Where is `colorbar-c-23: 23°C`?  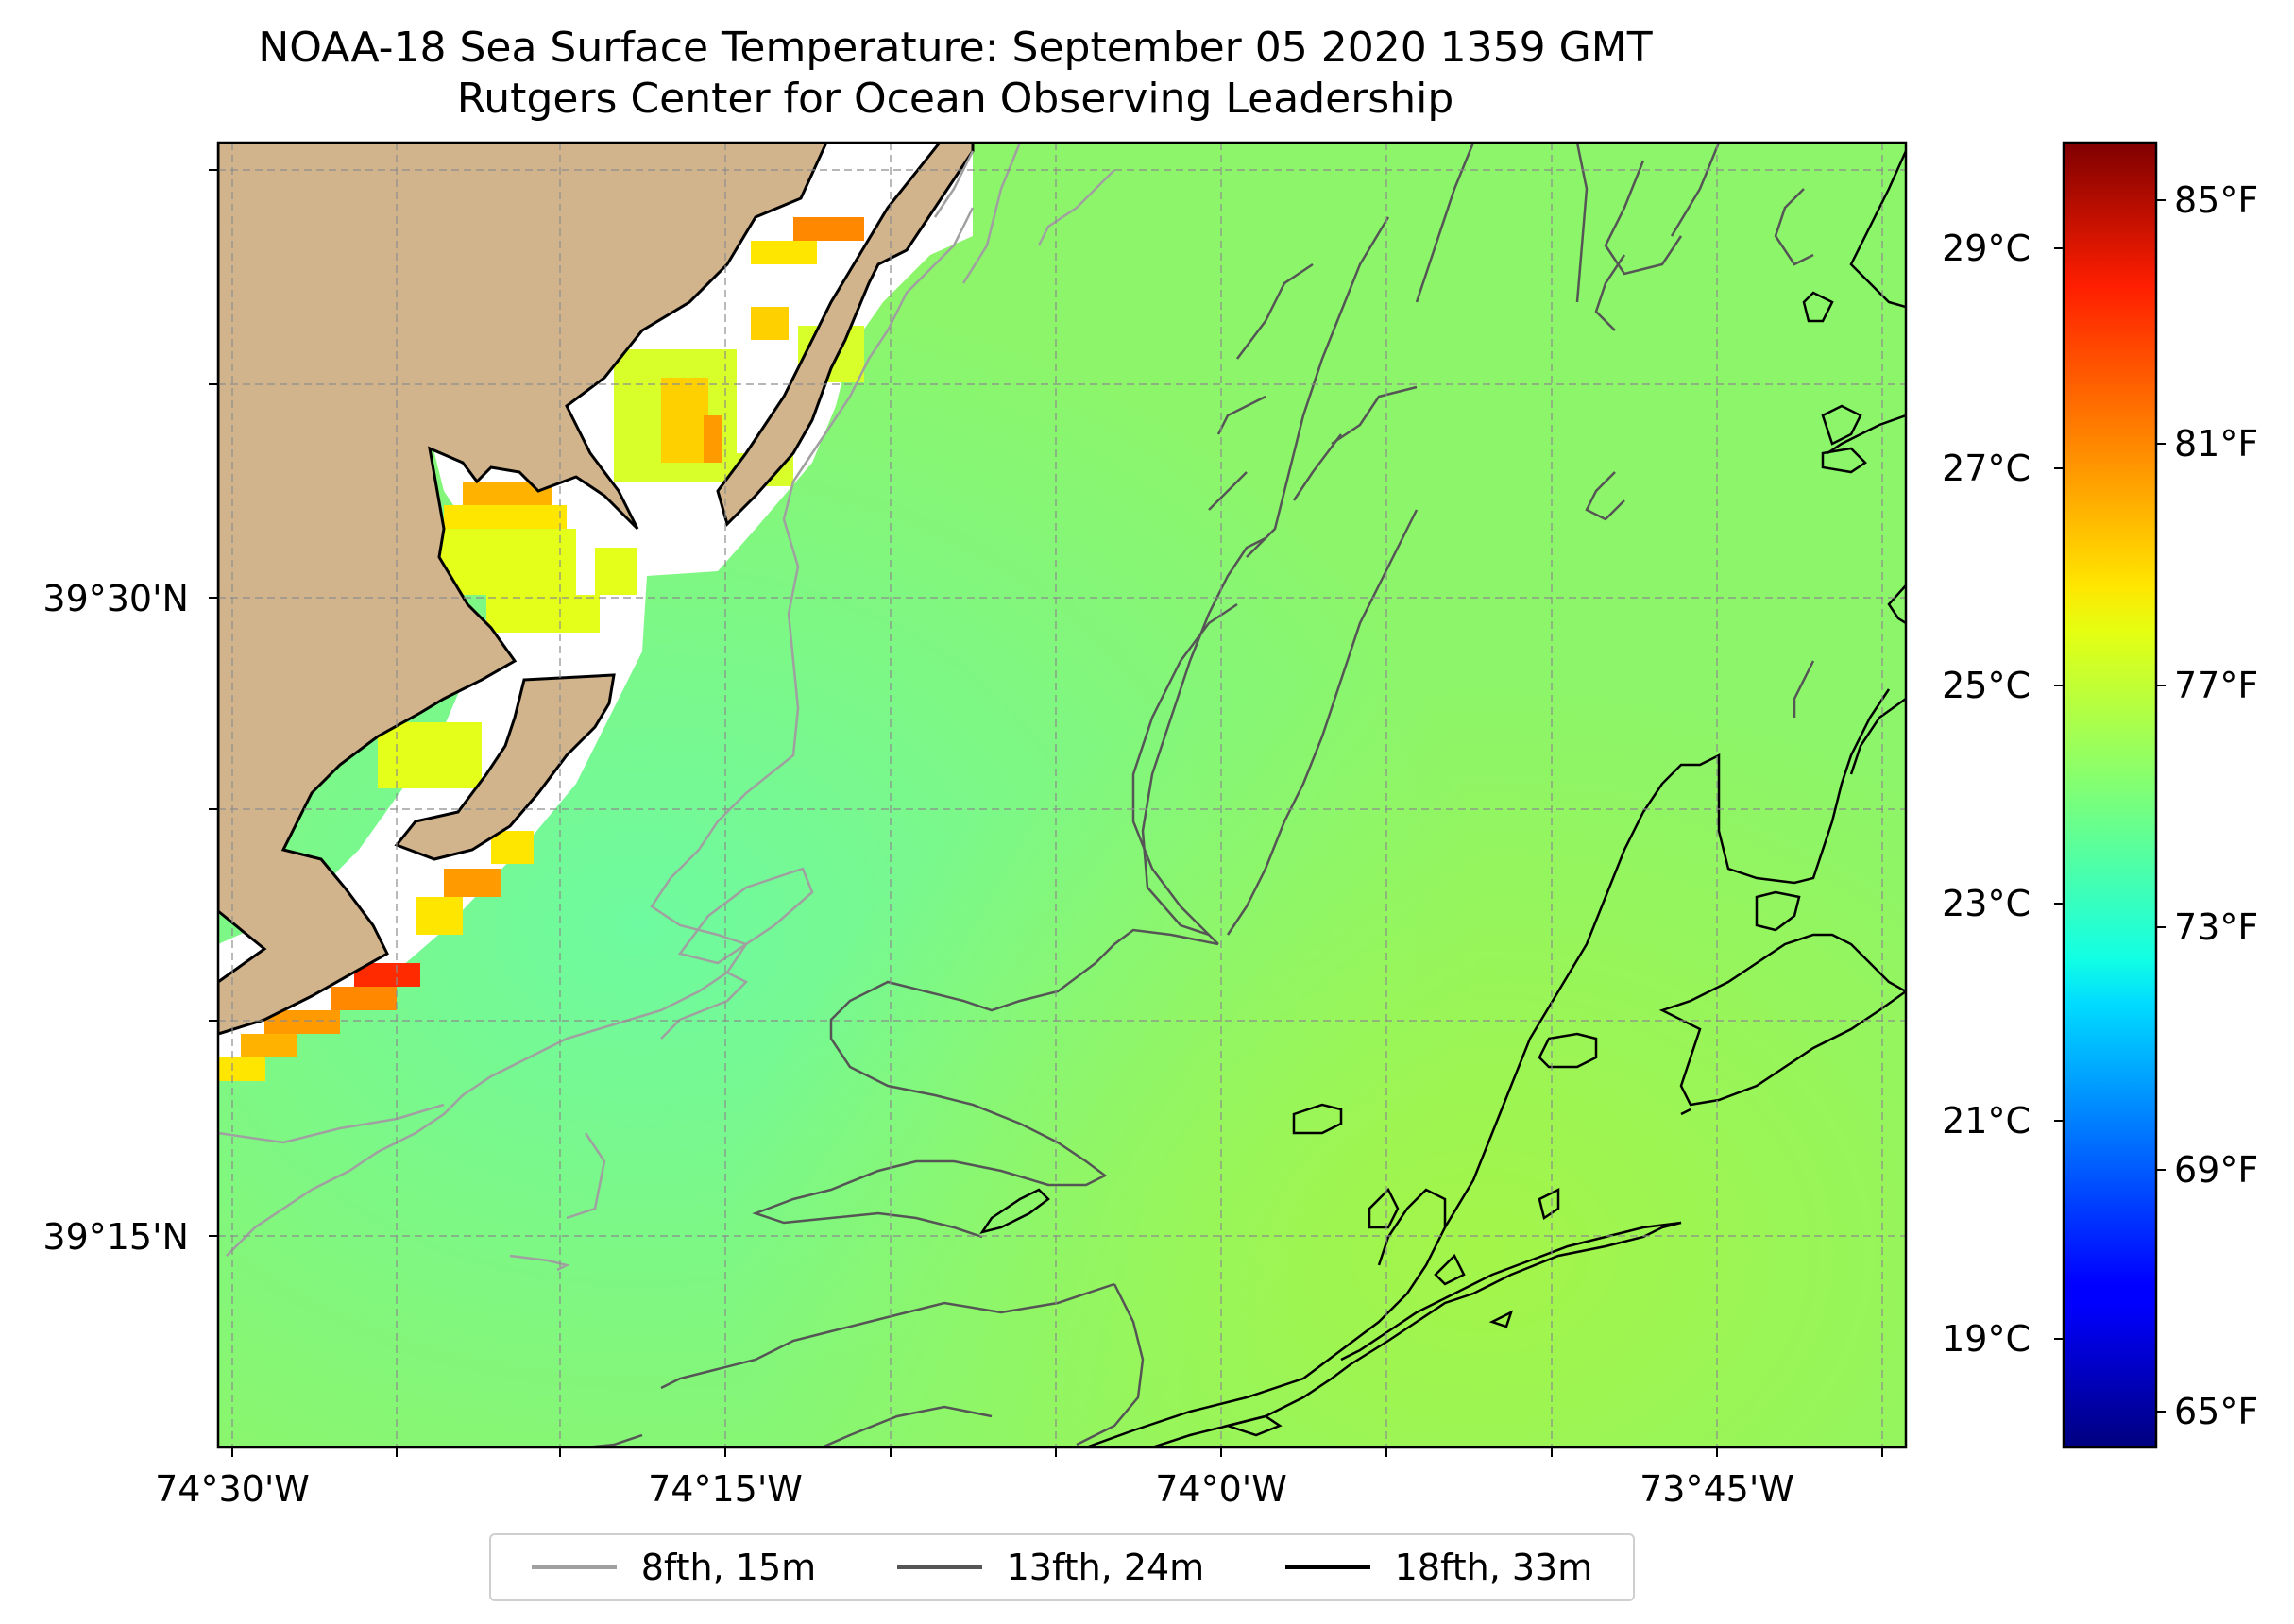
colorbar-c-23: 23°C is located at coordinates (1986, 903).